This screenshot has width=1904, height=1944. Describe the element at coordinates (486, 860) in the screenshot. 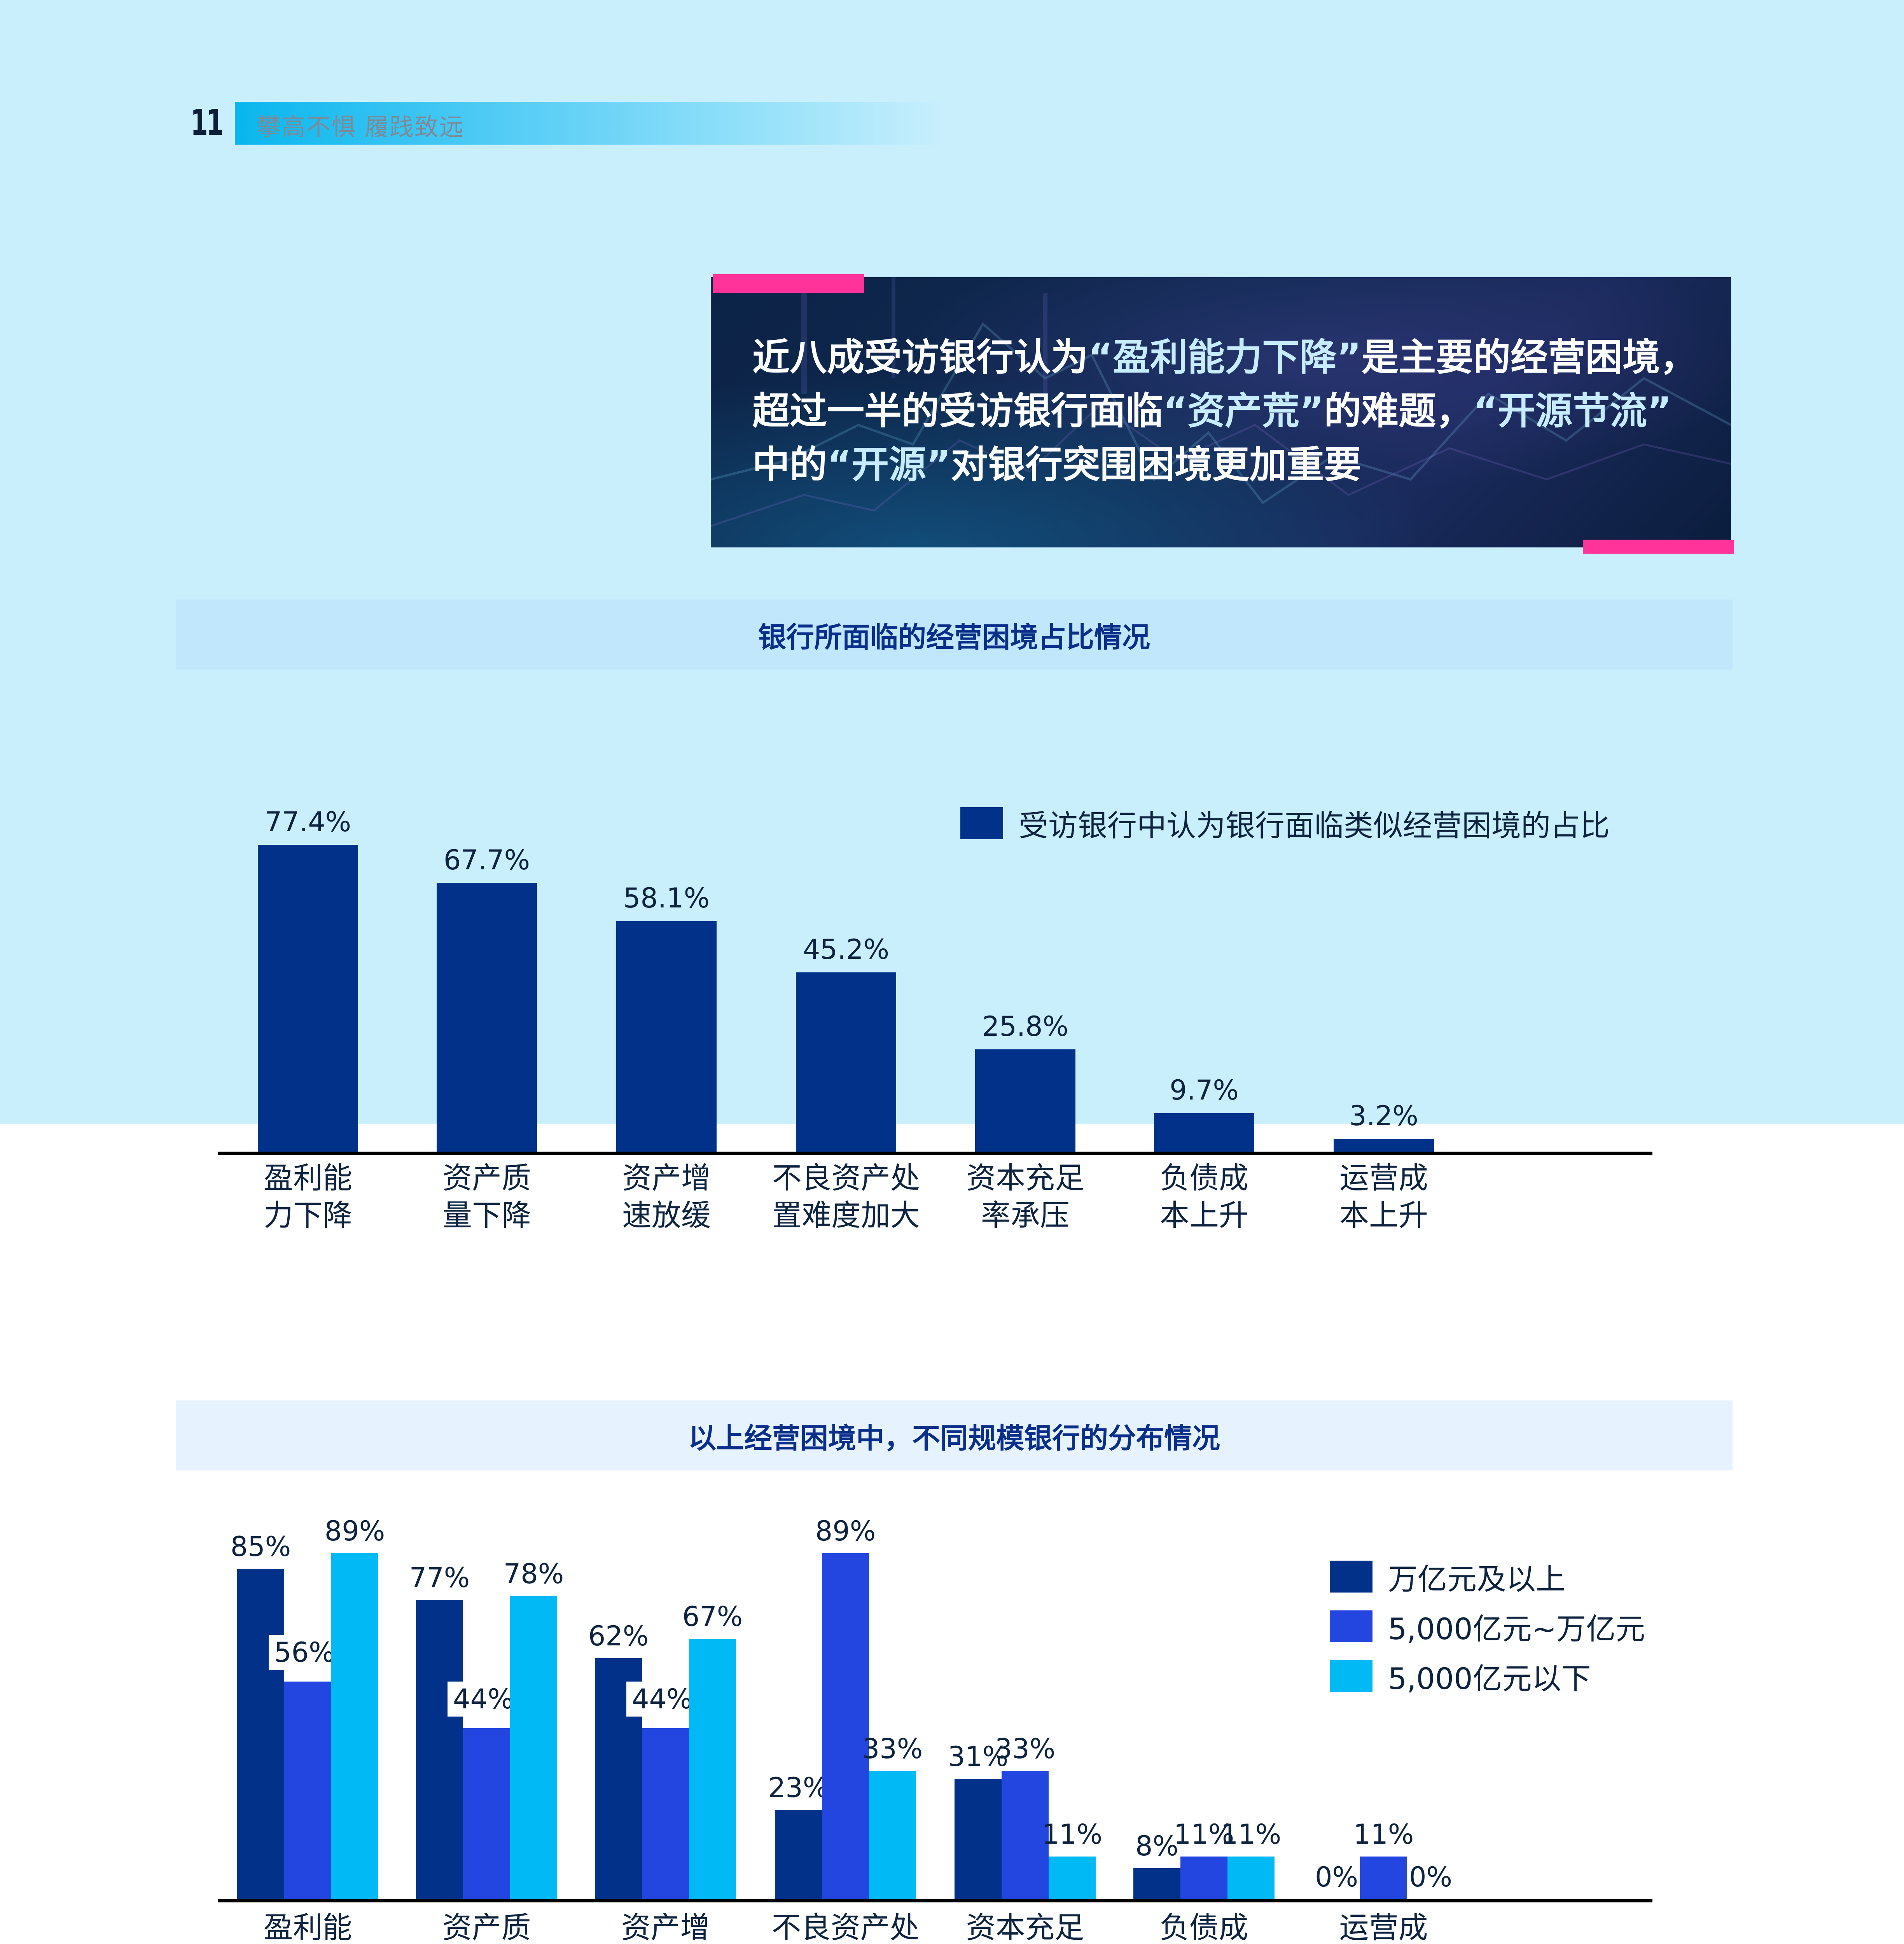

I see `data-label: 67.7%` at that location.